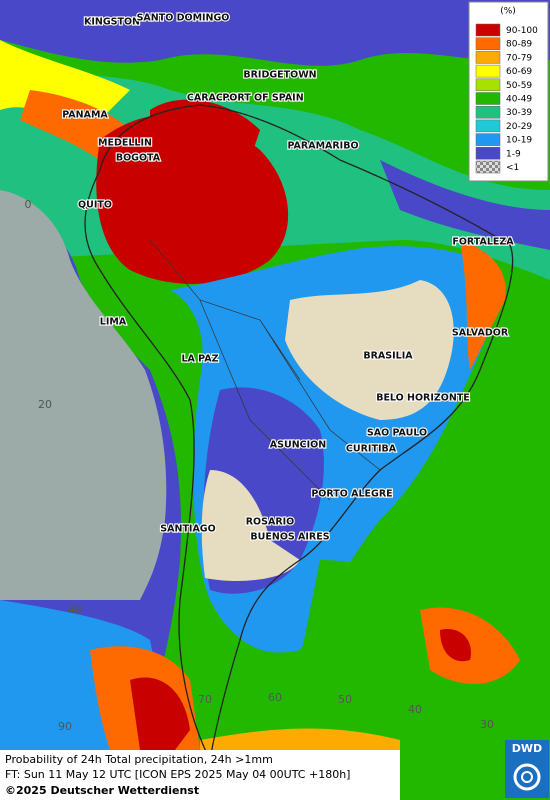 The image size is (550, 800). I want to click on city: PORTO ALEGRE, so click(351, 494).